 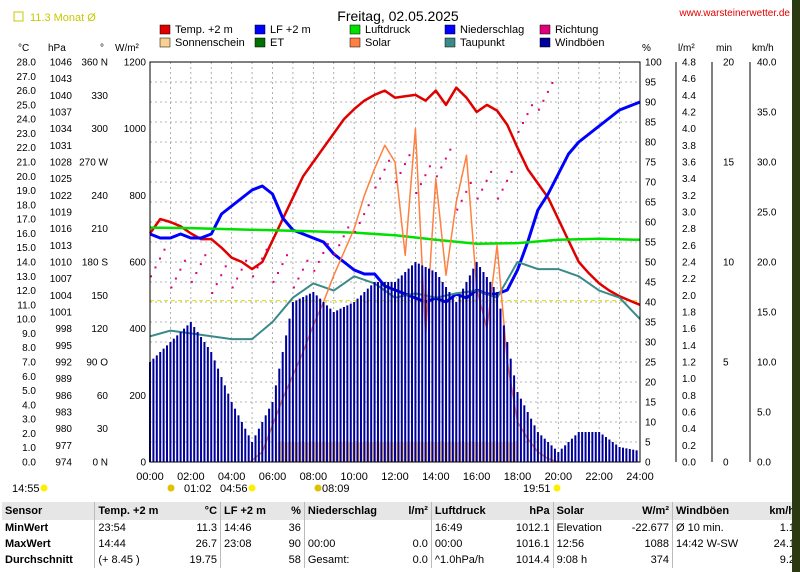 What do you see at coordinates (26, 305) in the screenshot?
I see `axis-tick-label: 11.0` at bounding box center [26, 305].